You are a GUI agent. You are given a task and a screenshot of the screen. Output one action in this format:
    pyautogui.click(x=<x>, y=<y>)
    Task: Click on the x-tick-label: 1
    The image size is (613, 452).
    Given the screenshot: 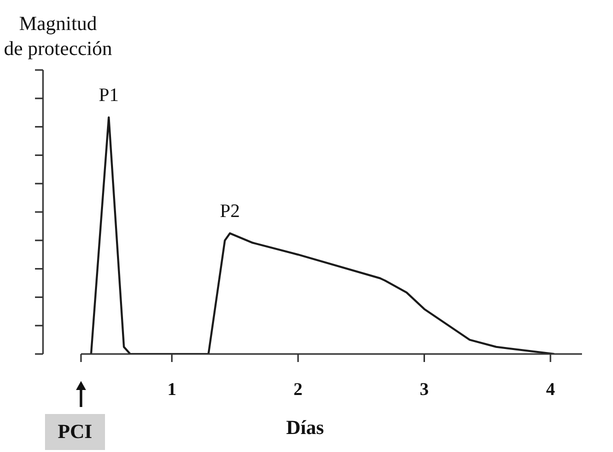 What is the action you would take?
    pyautogui.click(x=171, y=388)
    